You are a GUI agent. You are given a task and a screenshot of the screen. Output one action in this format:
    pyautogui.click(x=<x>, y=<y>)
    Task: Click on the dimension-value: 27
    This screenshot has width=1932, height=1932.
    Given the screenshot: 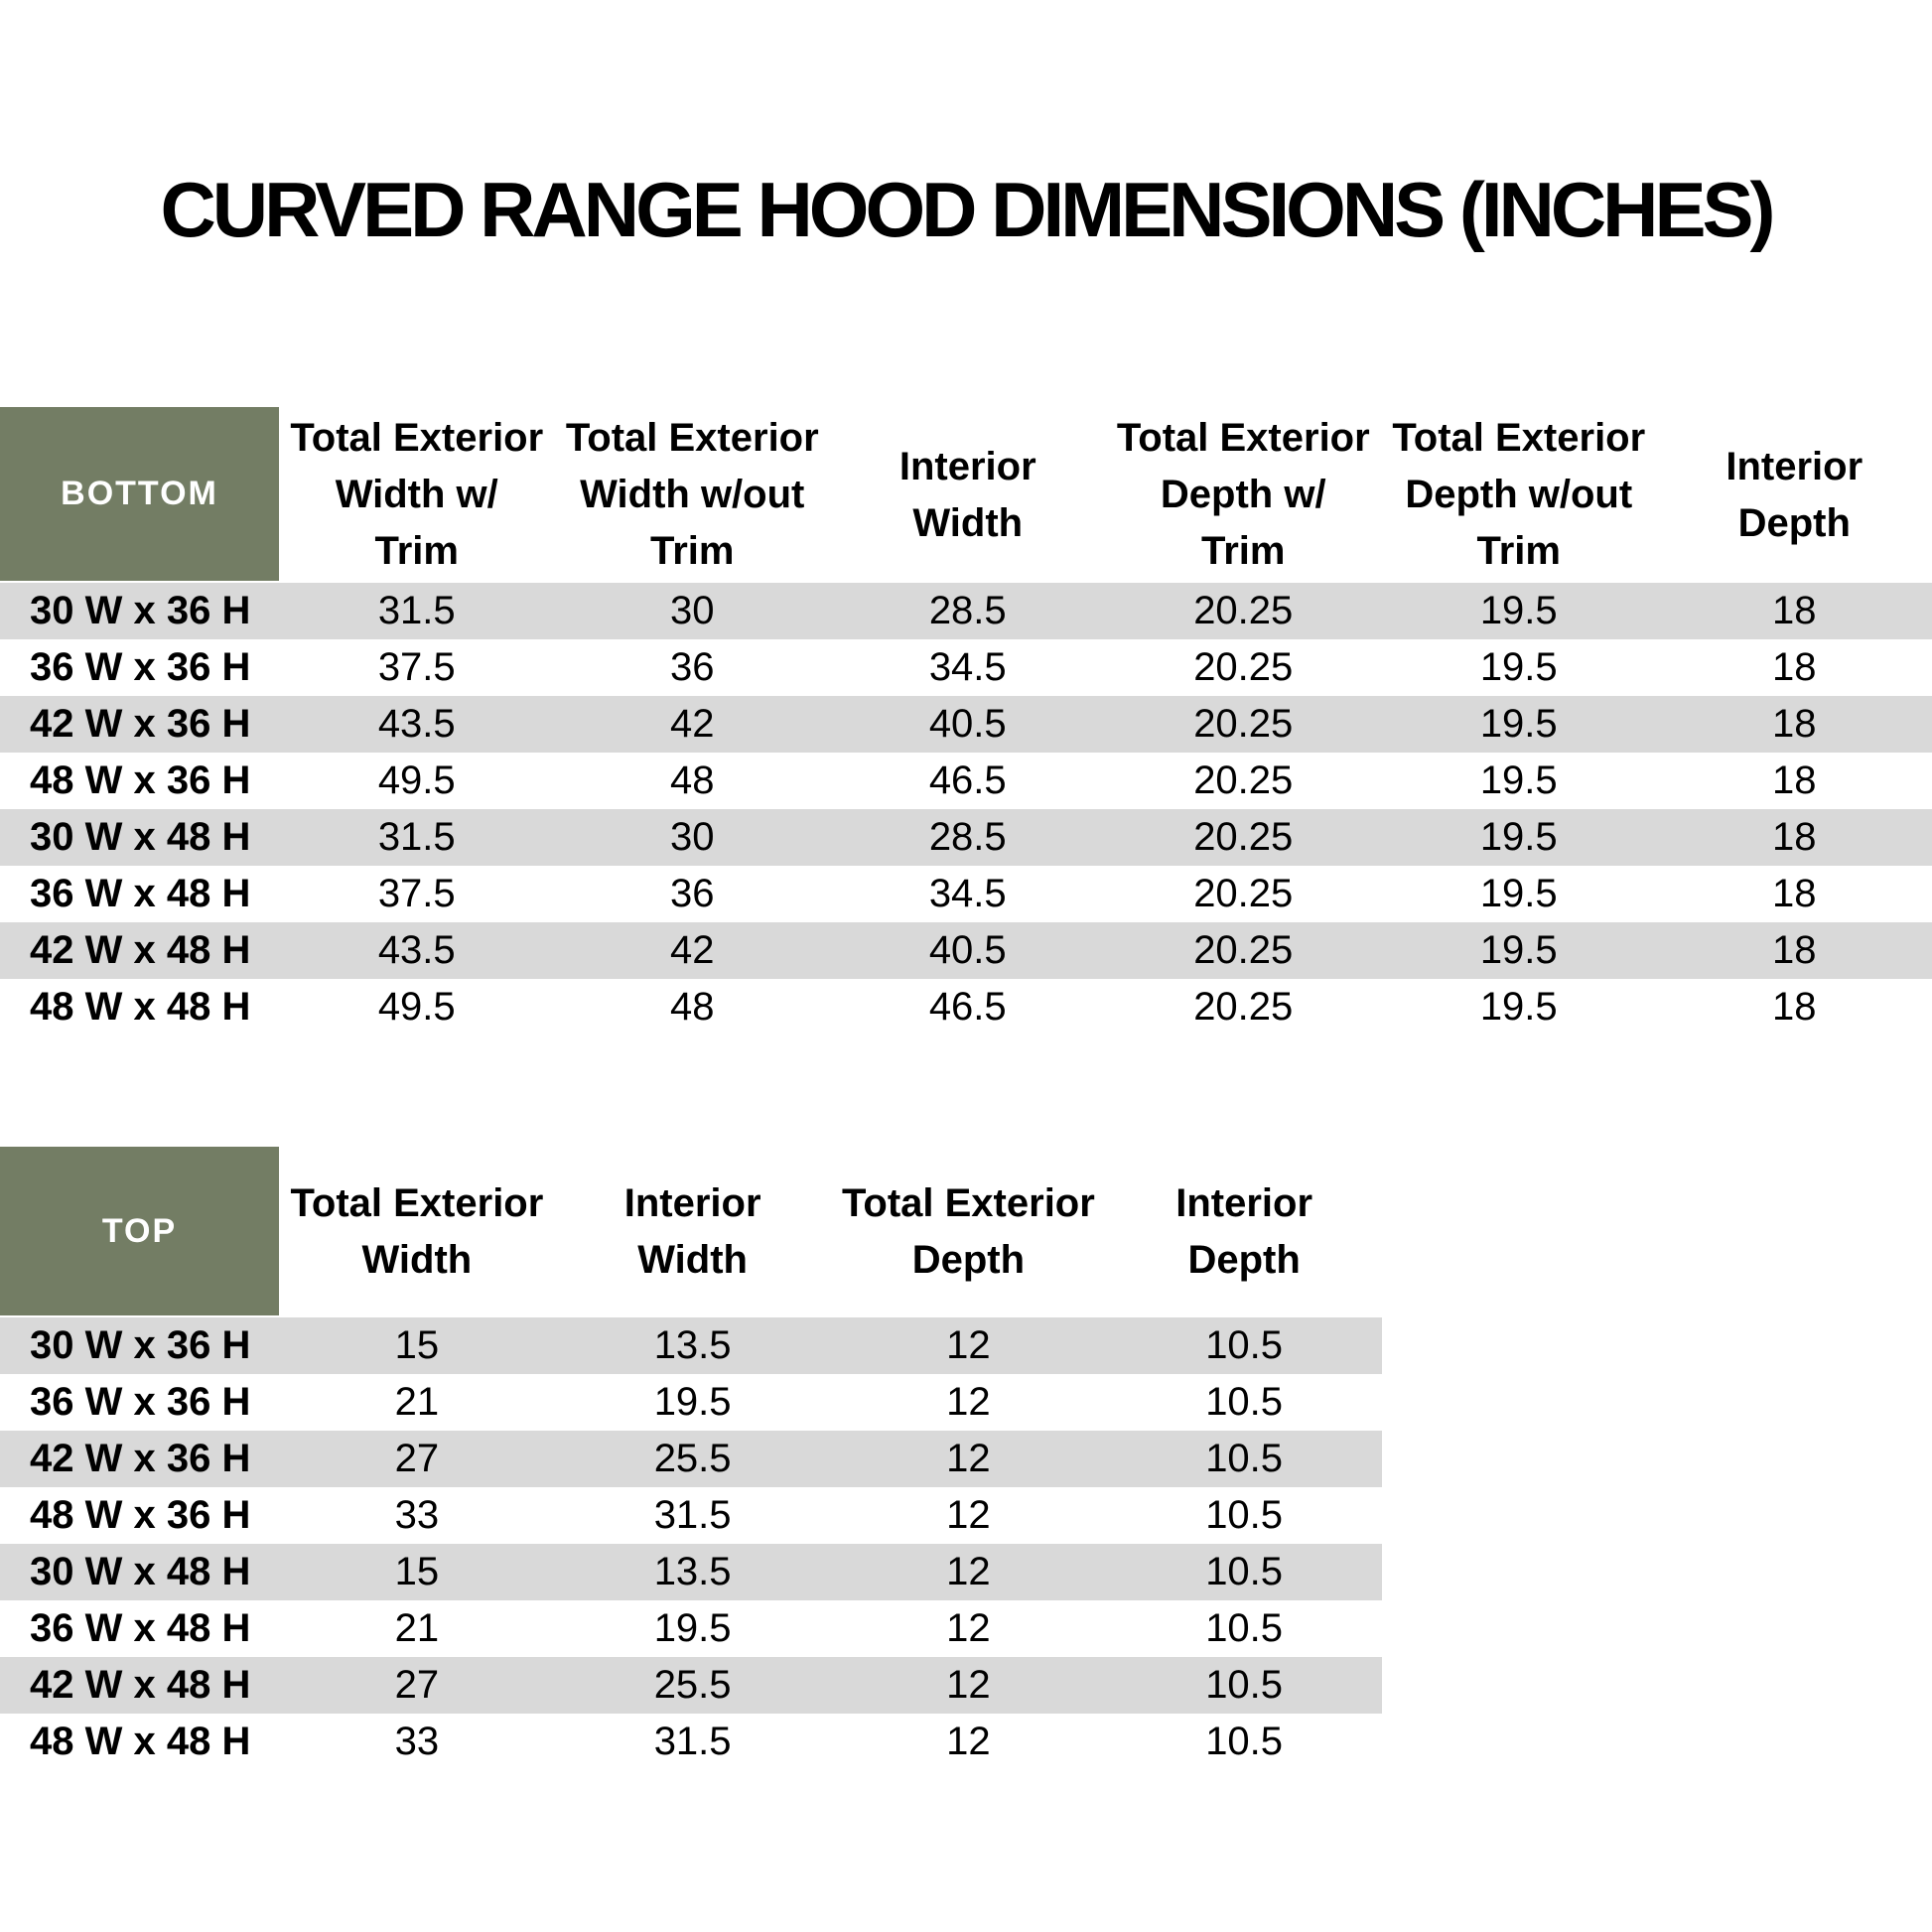 What is the action you would take?
    pyautogui.click(x=417, y=1459)
    